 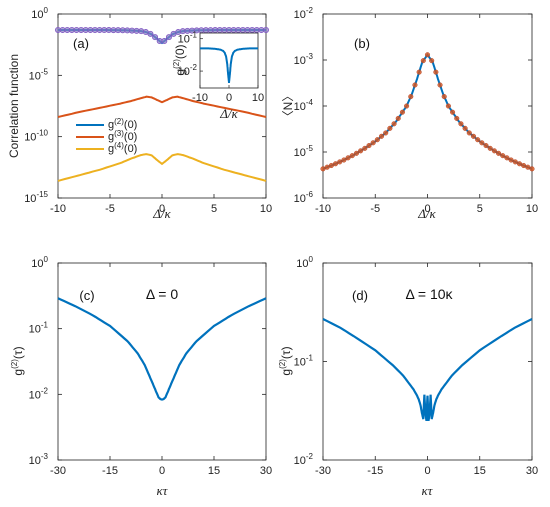 What do you see at coordinates (214, 471) in the screenshot?
I see `c-xtick-label-3: 15` at bounding box center [214, 471].